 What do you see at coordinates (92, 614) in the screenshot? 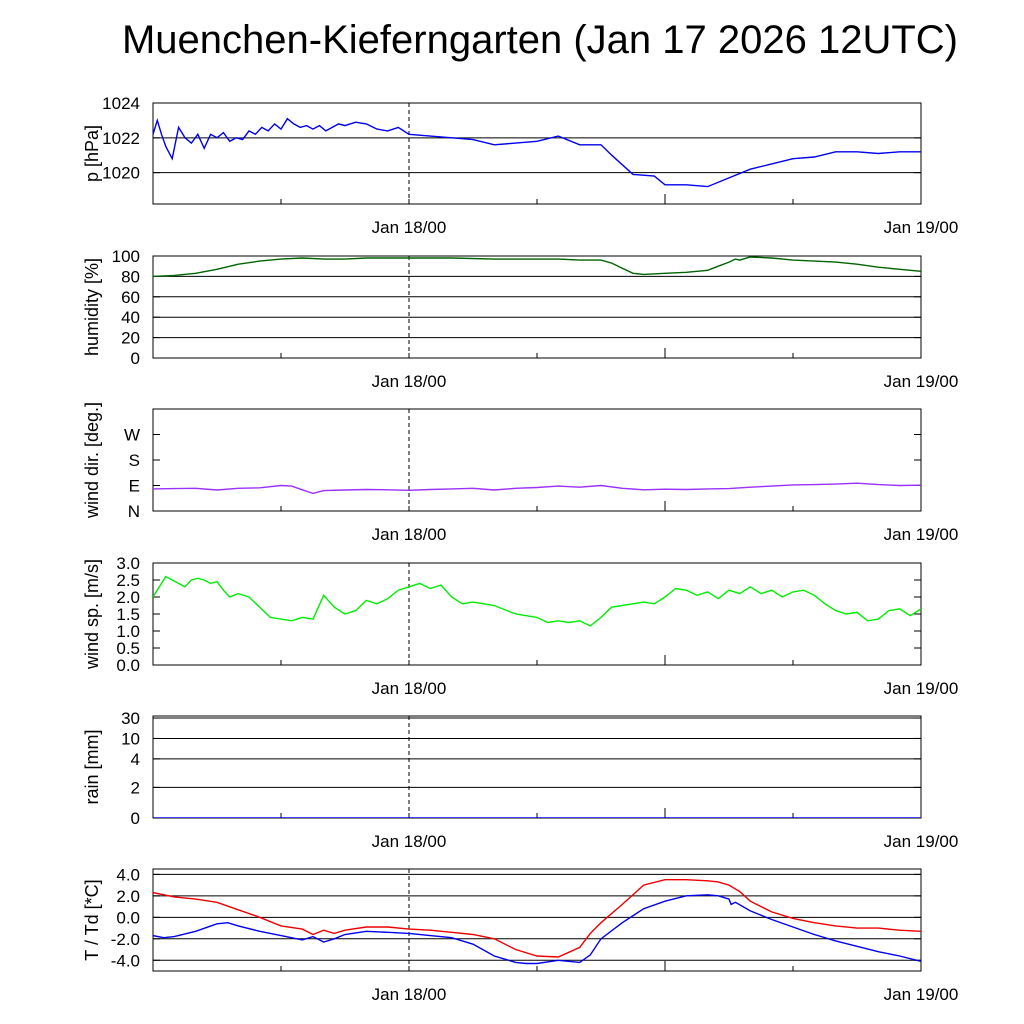
I see `y-axis-label: wind sp. [m/s]` at bounding box center [92, 614].